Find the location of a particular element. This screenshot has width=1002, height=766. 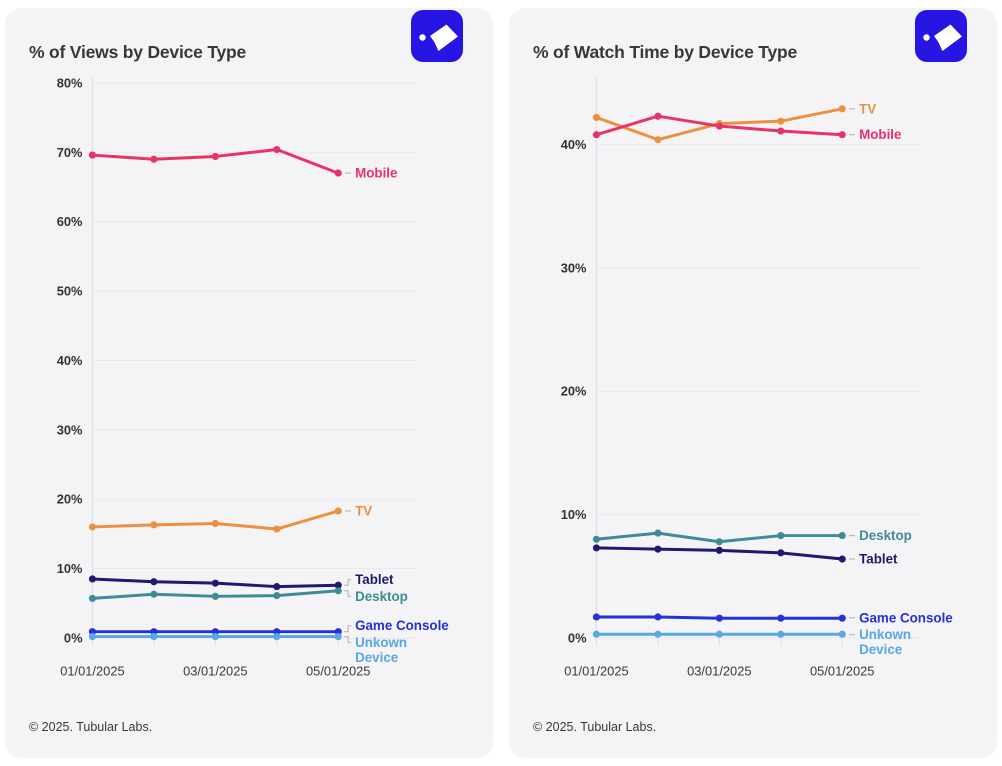

views-chart-title: % of Views by Device Type is located at coordinates (138, 52).